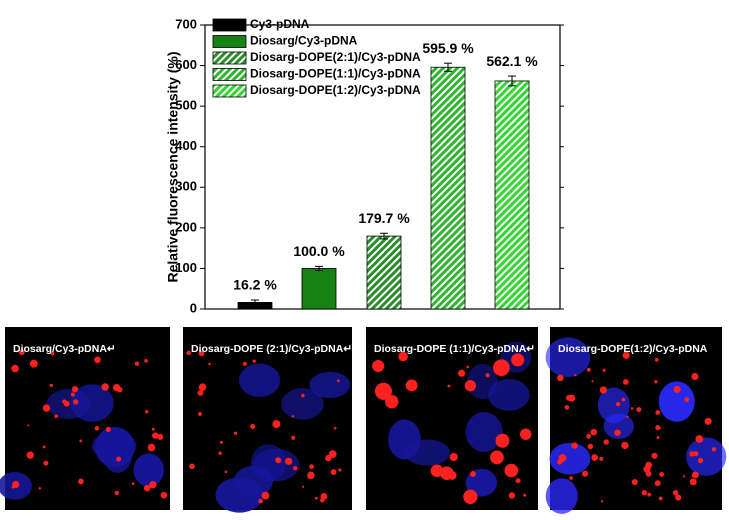  Describe the element at coordinates (335, 90) in the screenshot. I see `legend-label: Diosarg-DOPE(1:2)/Cy3-pDNA` at that location.